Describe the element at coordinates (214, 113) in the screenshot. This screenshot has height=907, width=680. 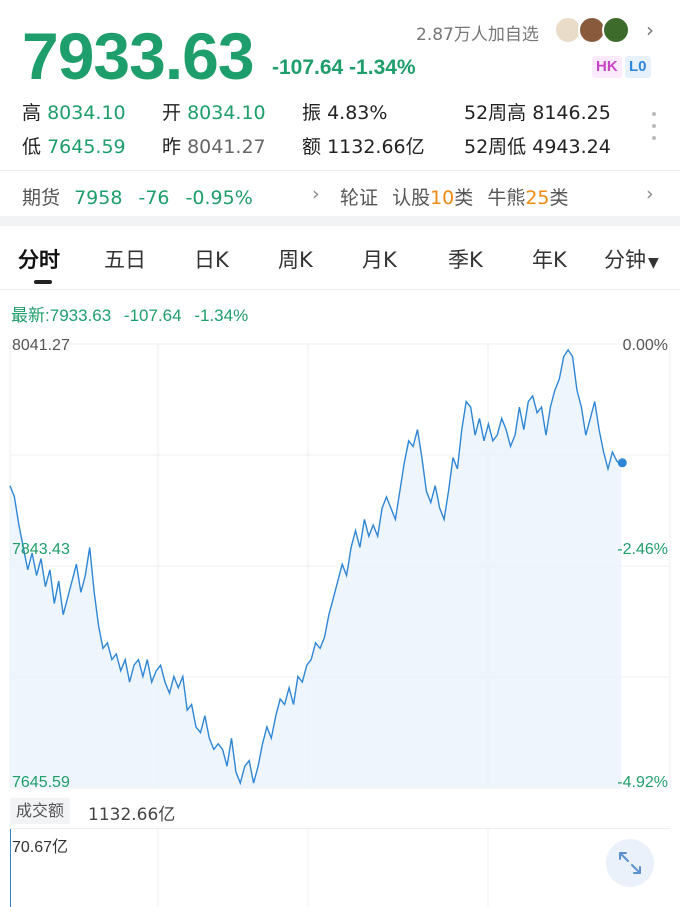
I see `stat-open: 开 8034.10` at that location.